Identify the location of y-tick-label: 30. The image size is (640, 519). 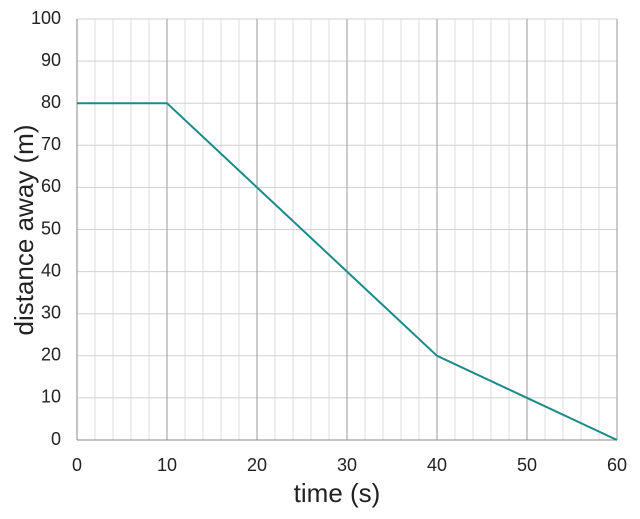
(51, 312).